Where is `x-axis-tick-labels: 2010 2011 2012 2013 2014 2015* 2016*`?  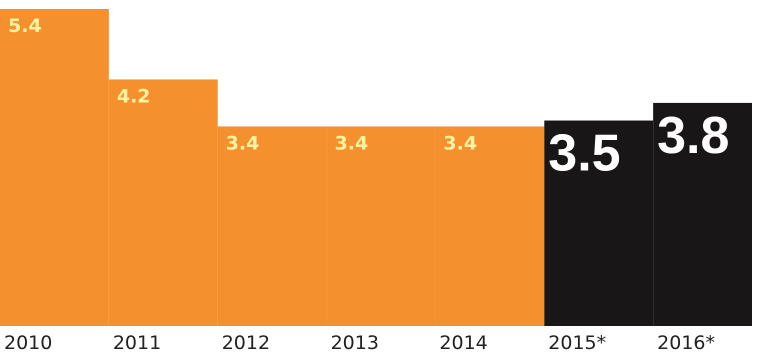 x-axis-tick-labels: 2010 2011 2012 2013 2014 2015* 2016* is located at coordinates (359, 342).